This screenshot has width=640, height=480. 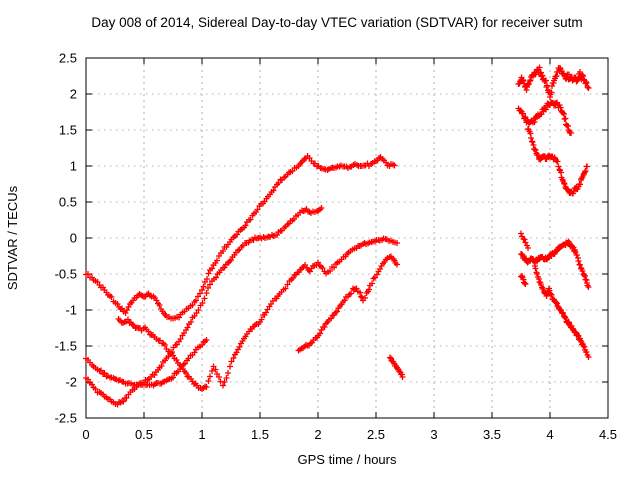 What do you see at coordinates (257, 313) in the screenshot?
I see `series-arc-c` at bounding box center [257, 313].